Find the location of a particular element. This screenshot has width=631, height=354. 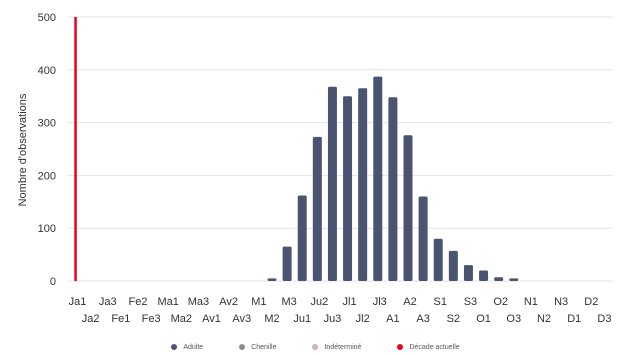

x-tick-label: D1 is located at coordinates (574, 319).